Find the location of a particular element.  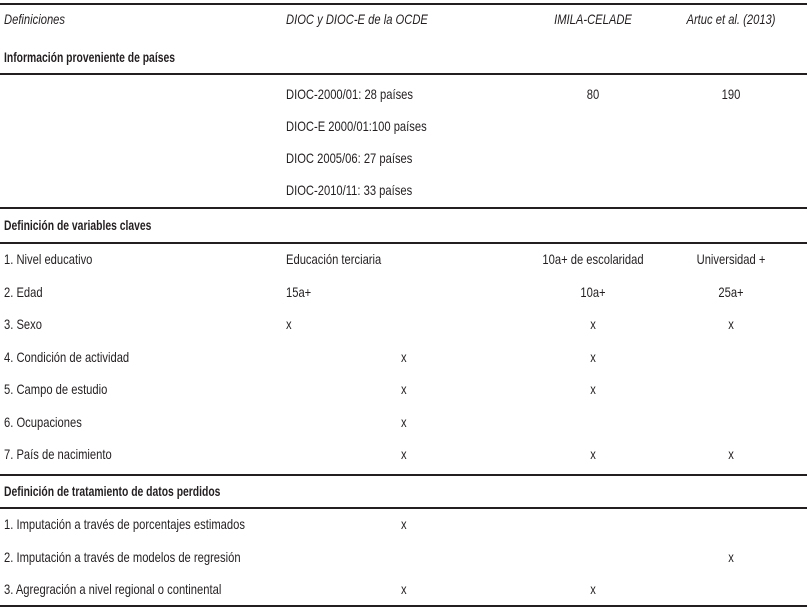

row-label: 7. País de nacimiento is located at coordinates (58, 454).